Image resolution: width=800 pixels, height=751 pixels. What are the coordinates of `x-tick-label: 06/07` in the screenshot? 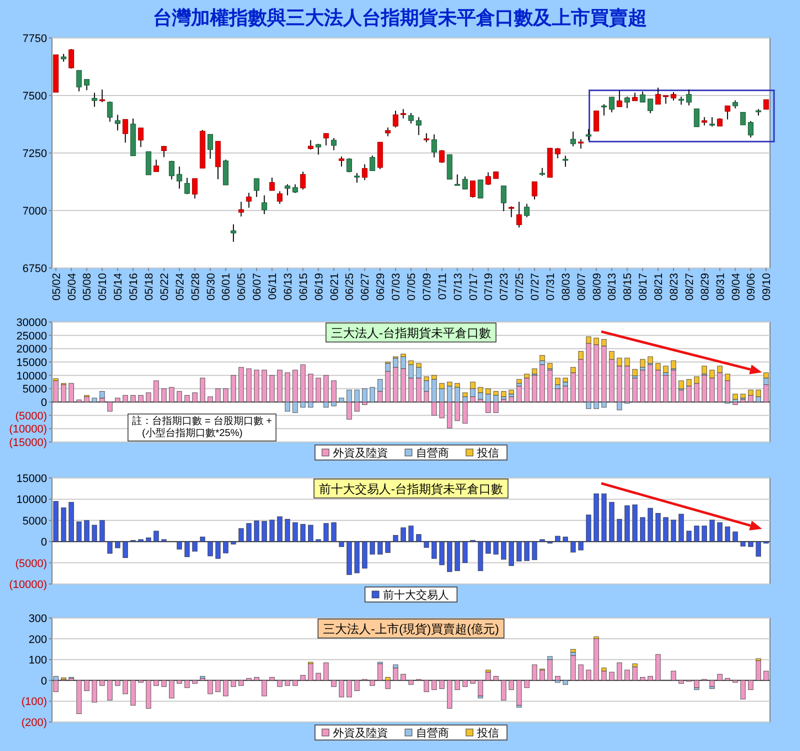 It's located at (258, 287).